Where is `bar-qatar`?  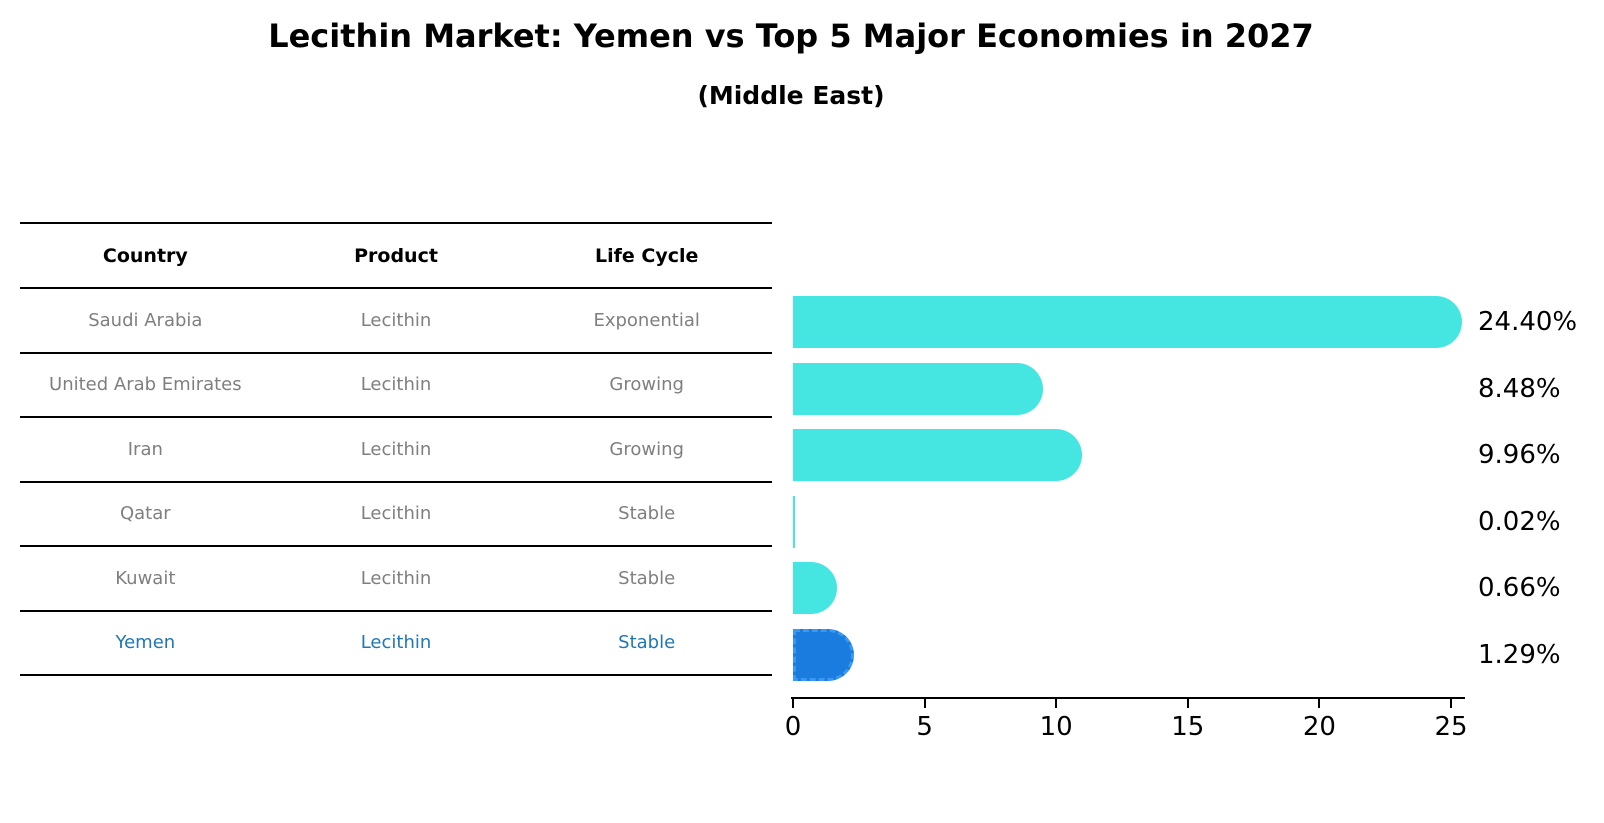
bar-qatar is located at coordinates (794, 521).